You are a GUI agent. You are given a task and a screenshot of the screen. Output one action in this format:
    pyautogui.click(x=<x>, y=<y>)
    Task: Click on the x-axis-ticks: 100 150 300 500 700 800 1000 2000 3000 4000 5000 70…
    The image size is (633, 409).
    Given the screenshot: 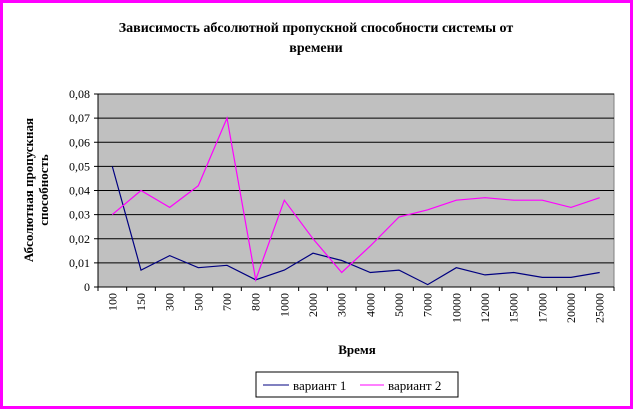 What is the action you would take?
    pyautogui.click(x=356, y=304)
    